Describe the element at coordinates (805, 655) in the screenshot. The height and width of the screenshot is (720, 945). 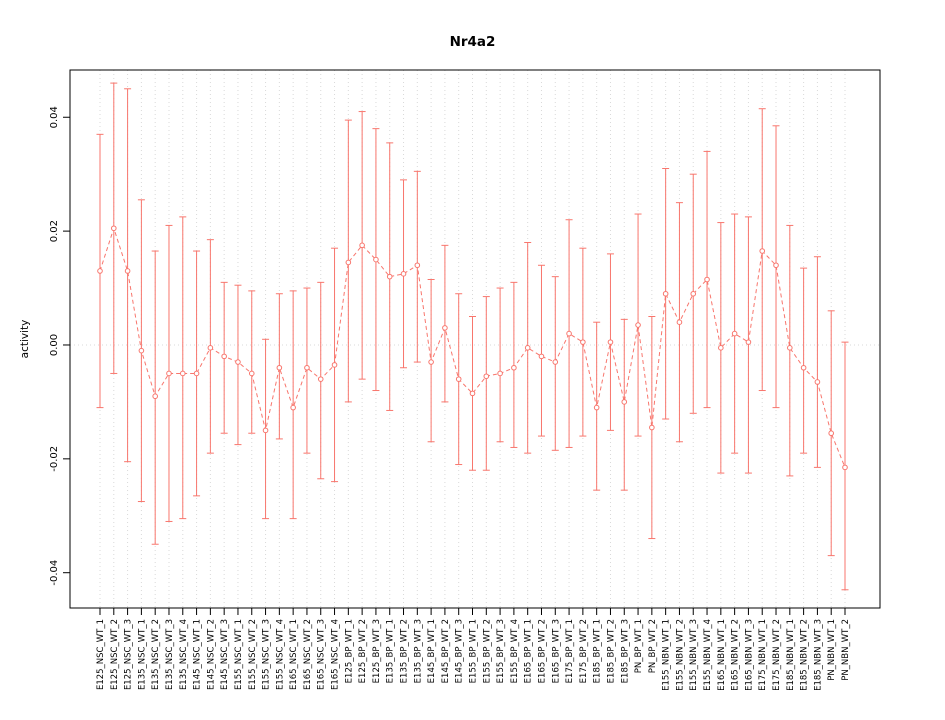
I see `x-tick-label: E185_NBN_WT_2` at that location.